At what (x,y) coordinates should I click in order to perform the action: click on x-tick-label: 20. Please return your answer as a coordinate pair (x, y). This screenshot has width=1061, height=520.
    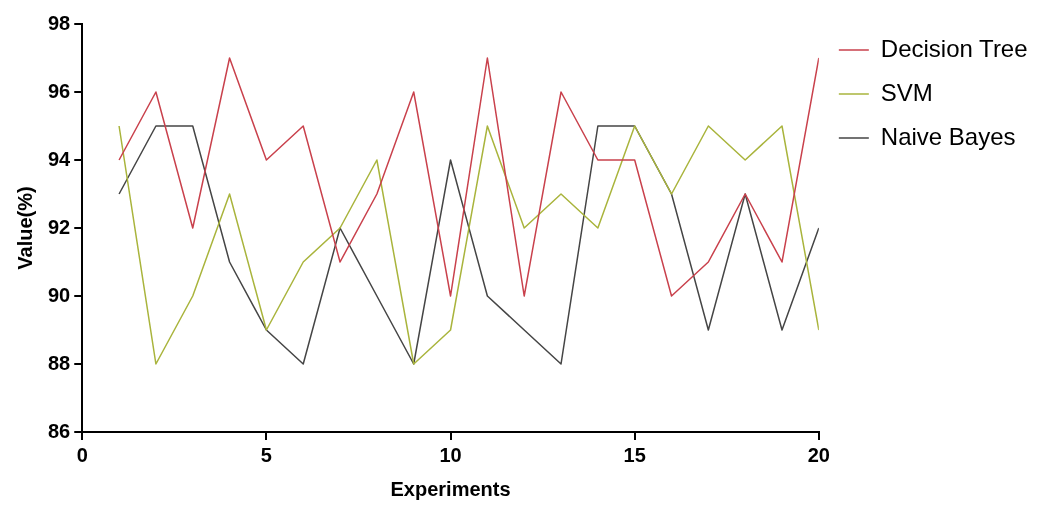
    Looking at the image, I should click on (818, 454).